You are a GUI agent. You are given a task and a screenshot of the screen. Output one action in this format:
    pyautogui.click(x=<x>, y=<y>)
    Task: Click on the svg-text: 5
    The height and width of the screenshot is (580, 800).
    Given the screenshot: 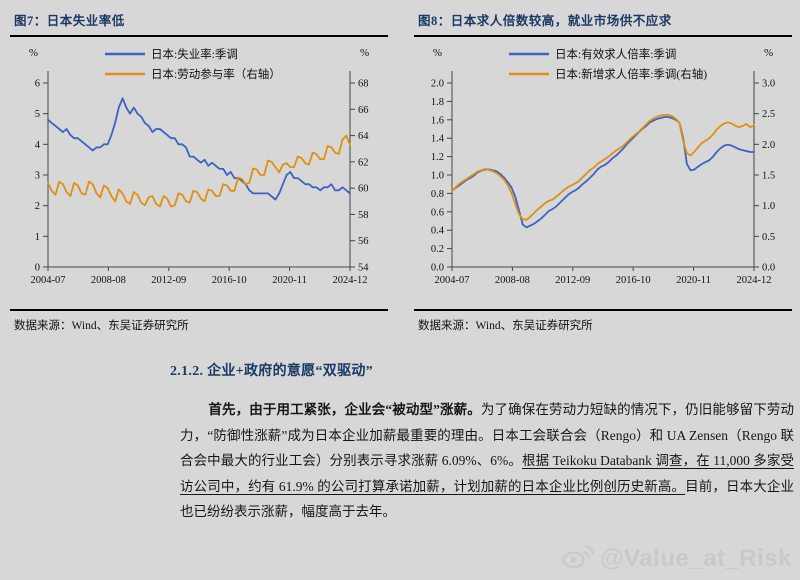 What is the action you would take?
    pyautogui.click(x=37, y=114)
    